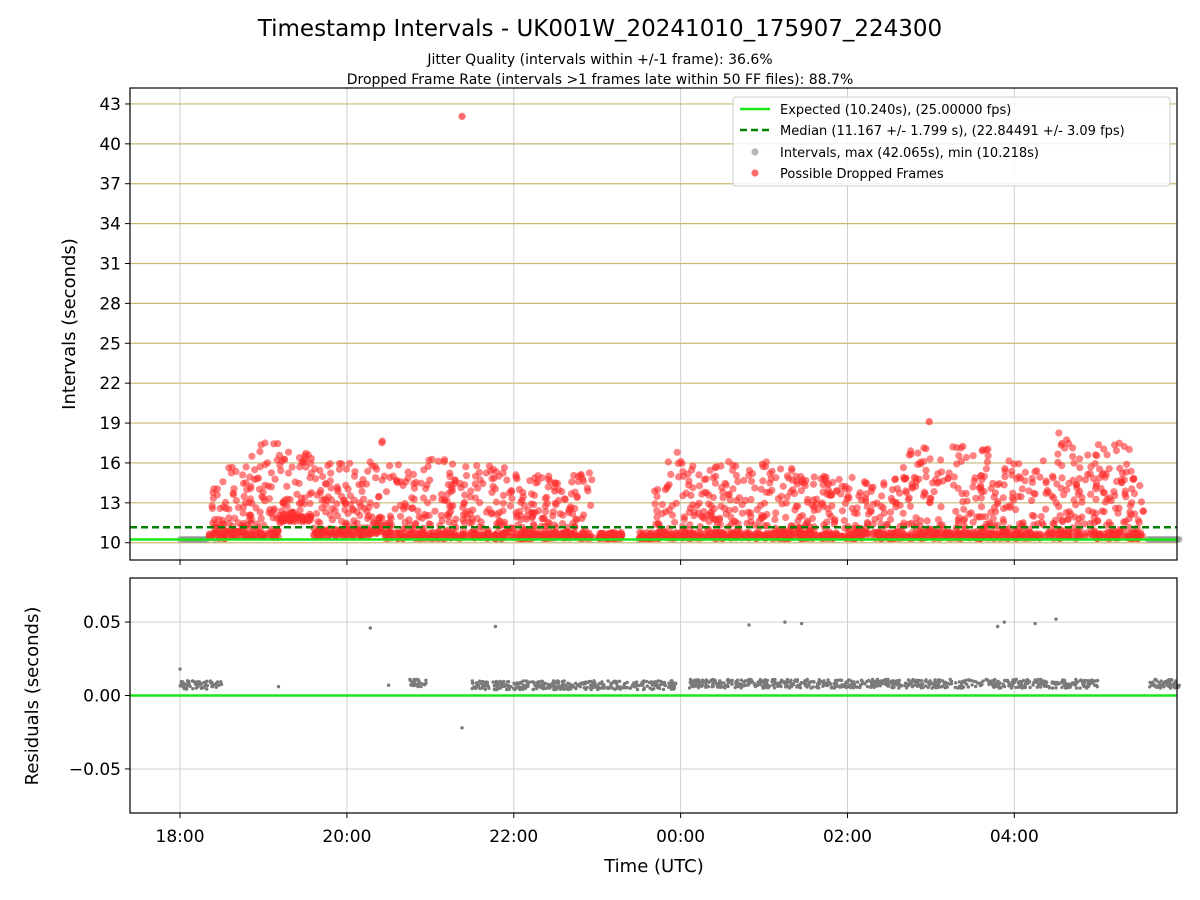 This screenshot has width=1200, height=900. What do you see at coordinates (1179, 539) in the screenshot?
I see `interval-point` at bounding box center [1179, 539].